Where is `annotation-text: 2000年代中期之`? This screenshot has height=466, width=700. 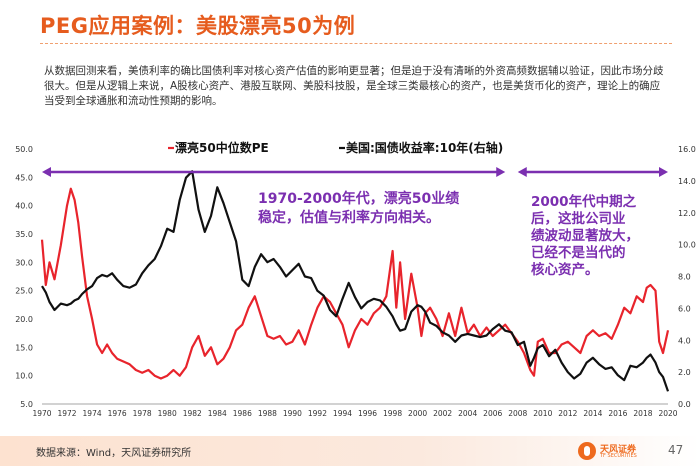 annotation-text: 2000年代中期之 is located at coordinates (584, 201).